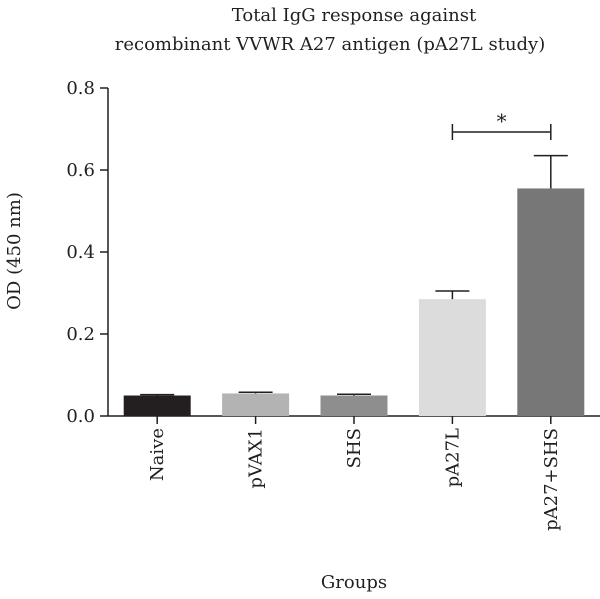 The height and width of the screenshot is (599, 600). I want to click on y-tick-label: 0.0, so click(80, 416).